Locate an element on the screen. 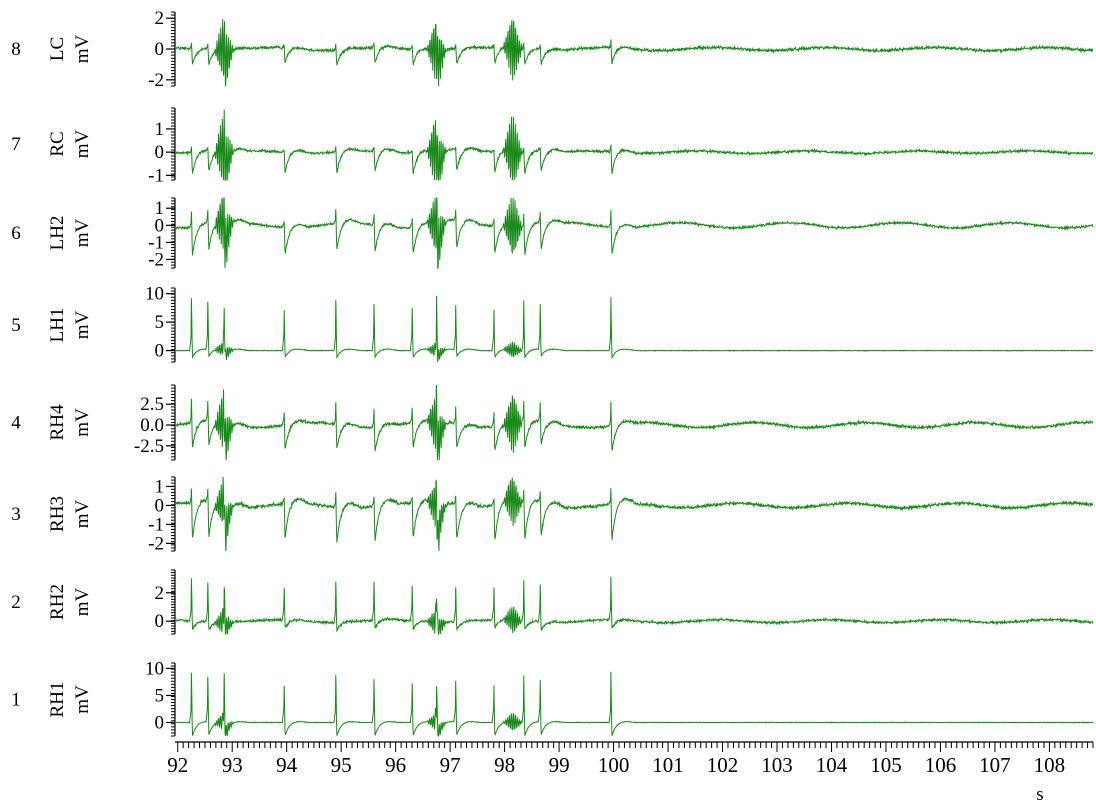 The width and height of the screenshot is (1096, 802). channel-panel-8: 8 LC mV 2 0 -2 is located at coordinates (552, 49).